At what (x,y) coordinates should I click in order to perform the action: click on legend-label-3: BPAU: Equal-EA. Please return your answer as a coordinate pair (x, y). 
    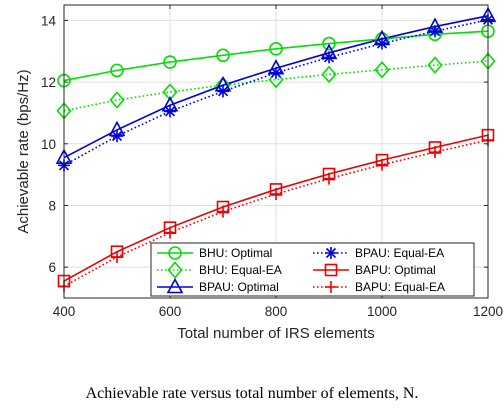
    Looking at the image, I should click on (399, 253).